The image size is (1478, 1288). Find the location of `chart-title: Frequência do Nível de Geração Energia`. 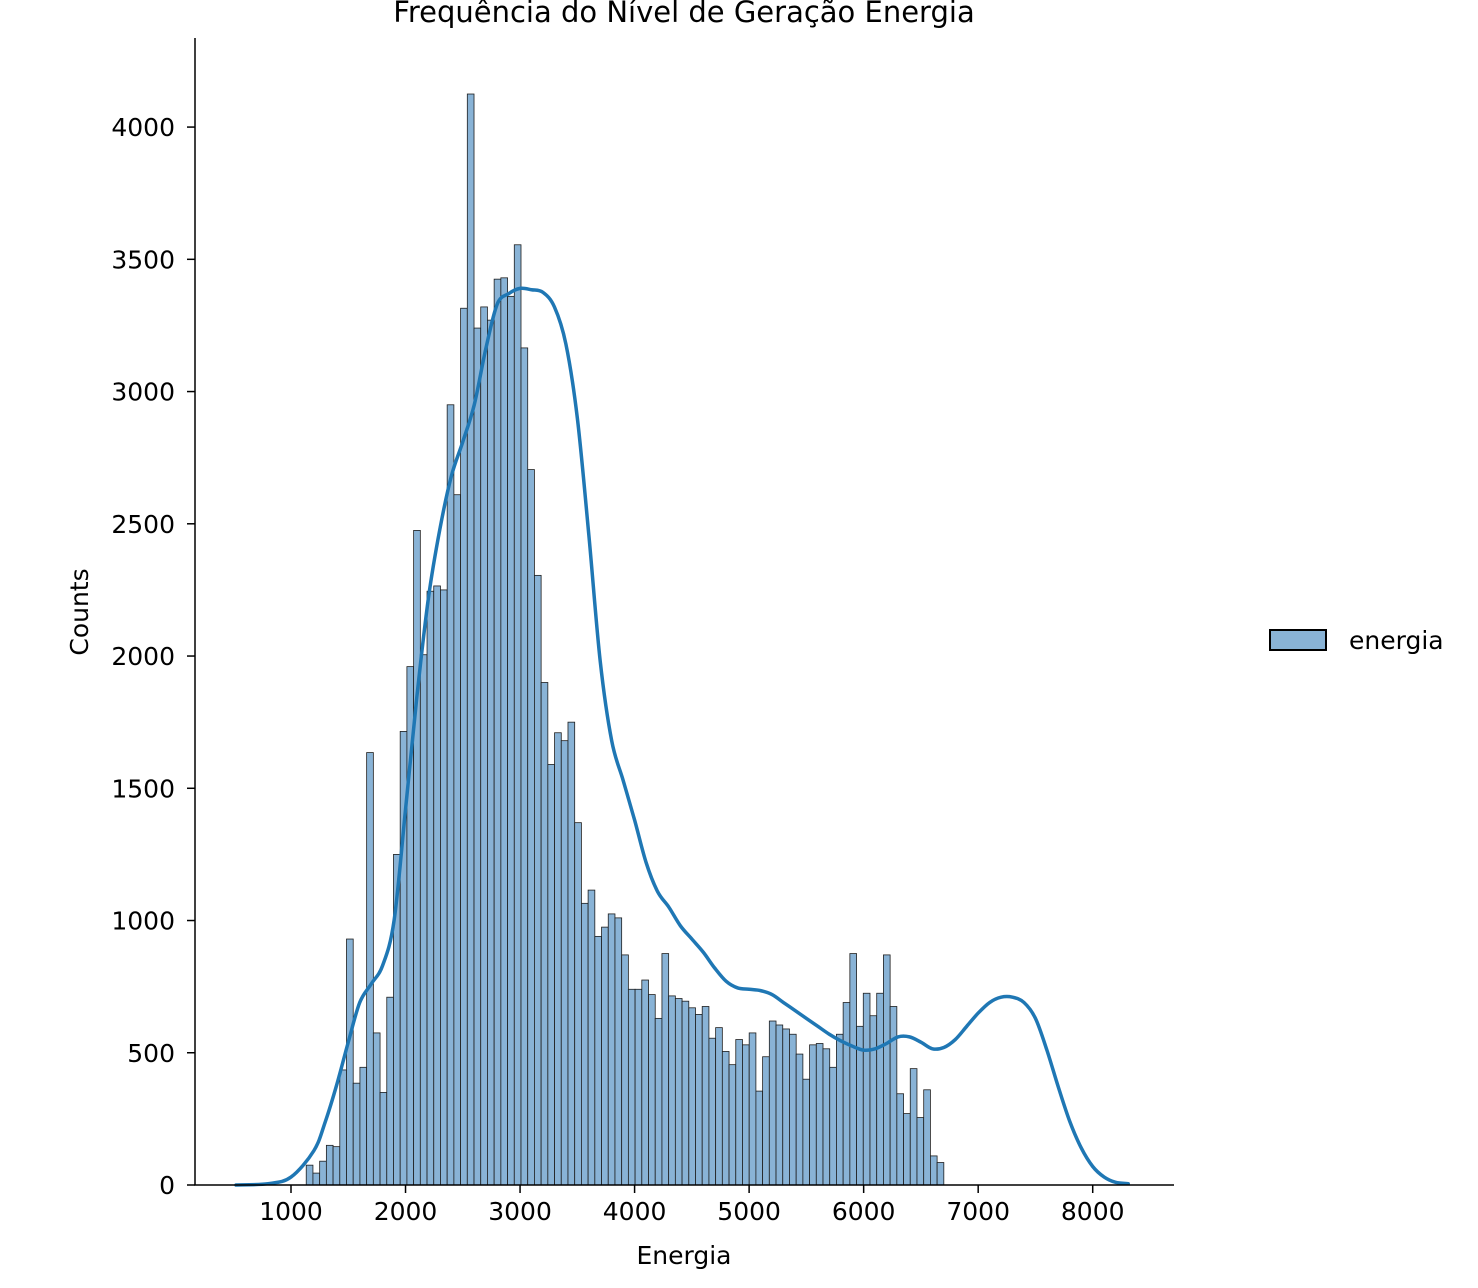

chart-title: Frequência do Nível de Geração Energia is located at coordinates (683, 14).